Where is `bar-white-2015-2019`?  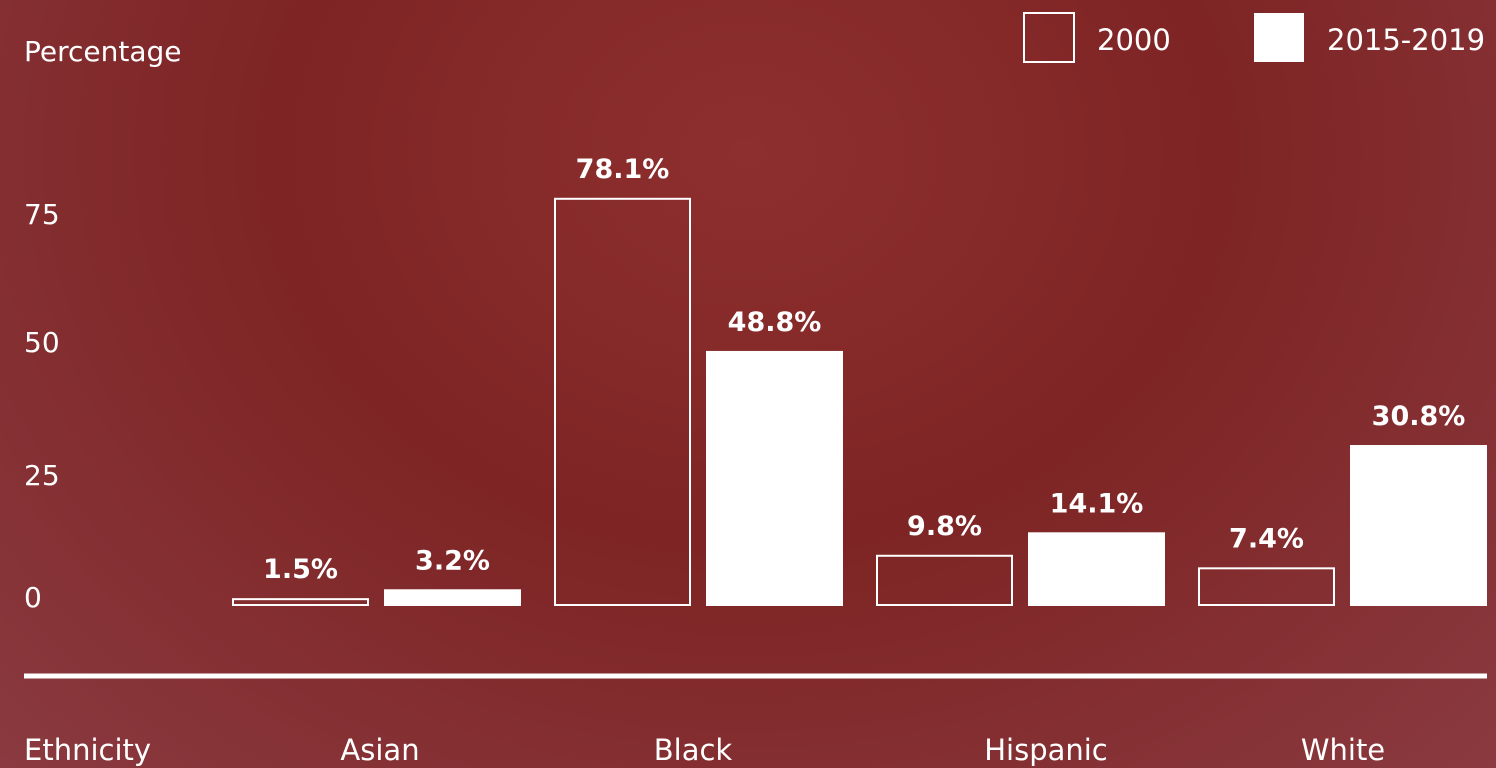
bar-white-2015-2019 is located at coordinates (1418, 525).